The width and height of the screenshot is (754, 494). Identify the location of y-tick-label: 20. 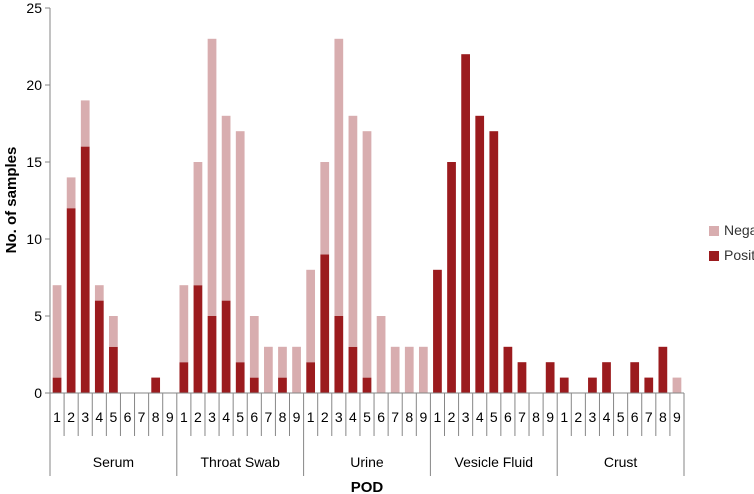
(34, 85).